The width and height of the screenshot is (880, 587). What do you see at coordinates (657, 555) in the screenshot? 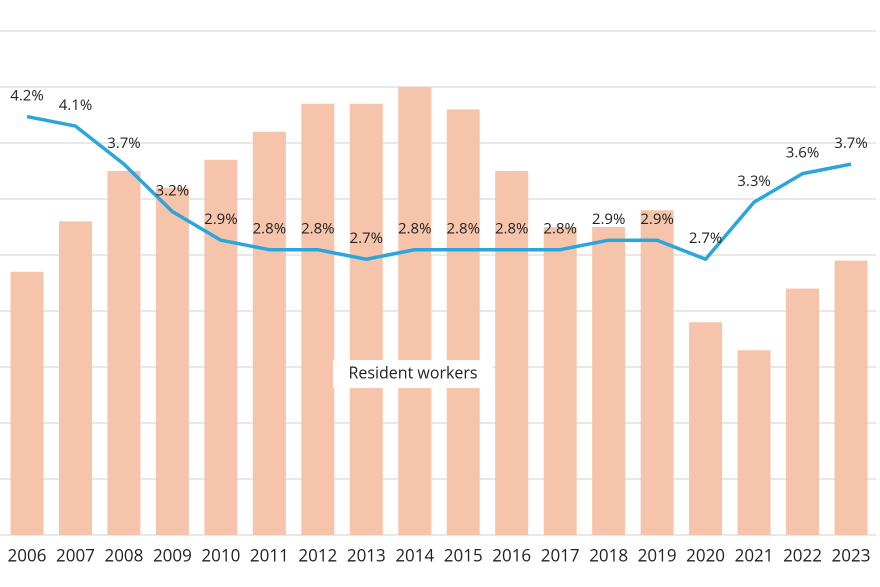
I see `x-tick-label: 2019` at bounding box center [657, 555].